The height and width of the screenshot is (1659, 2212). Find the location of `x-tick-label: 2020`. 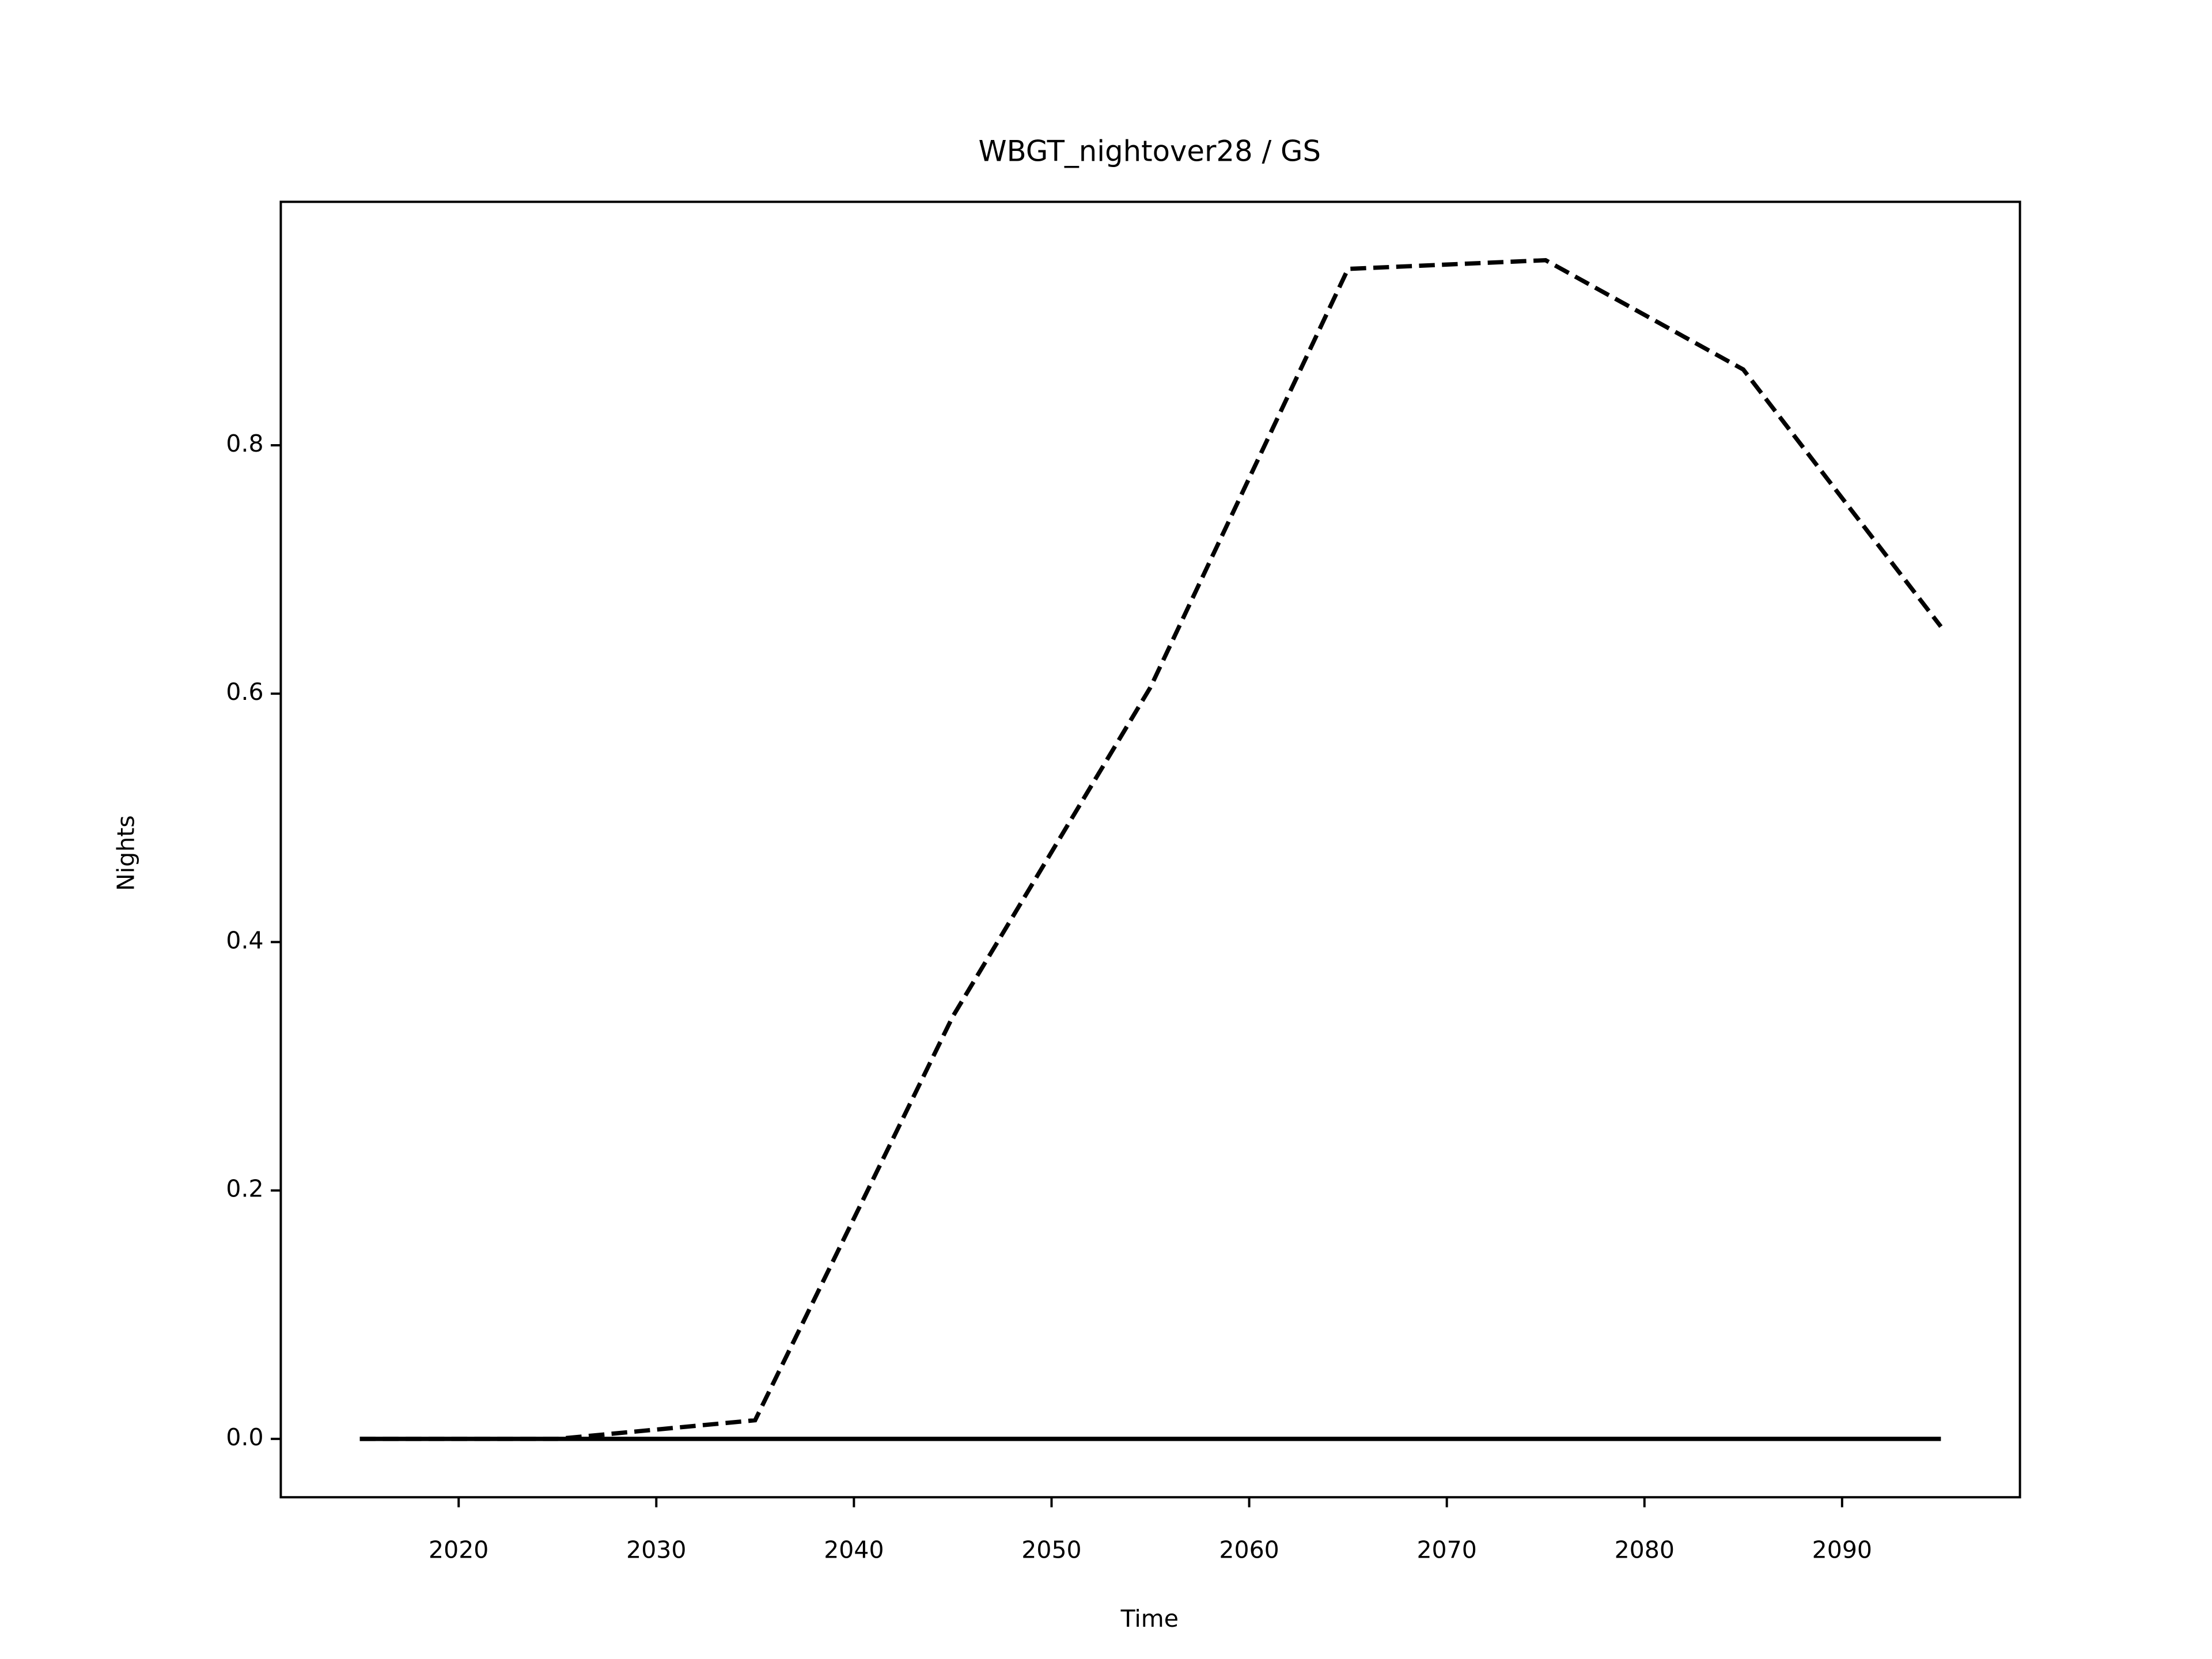

x-tick-label: 2020 is located at coordinates (458, 1550).